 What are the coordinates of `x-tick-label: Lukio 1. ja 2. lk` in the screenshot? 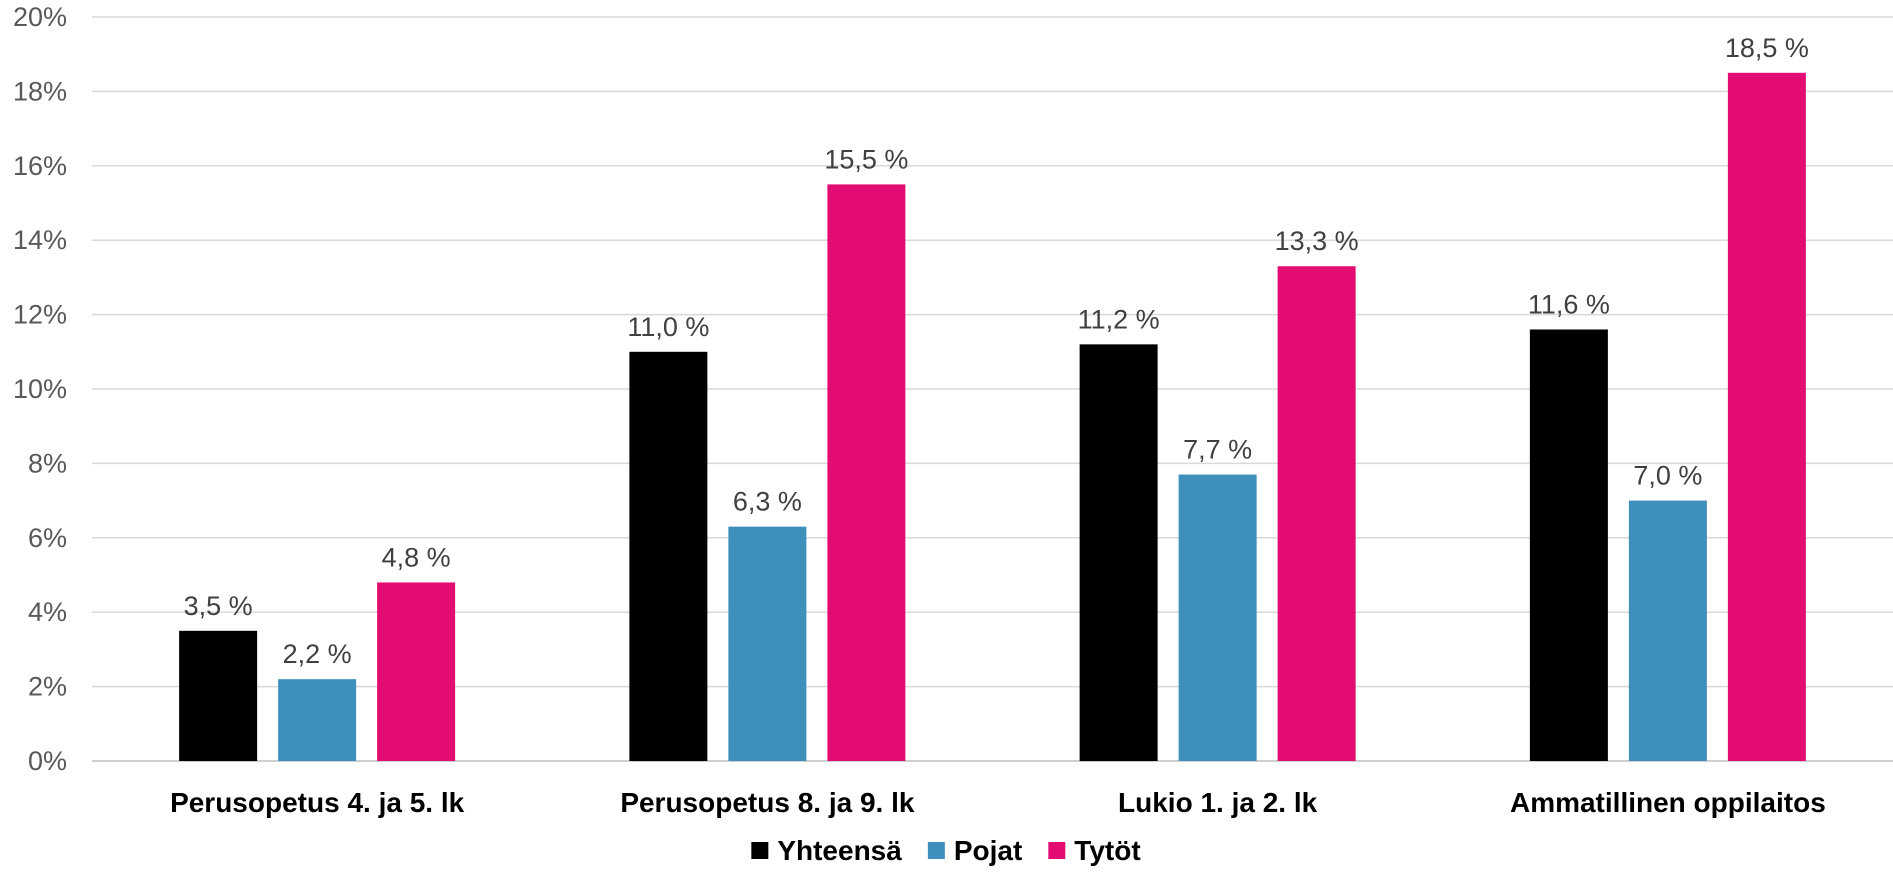 It's located at (1218, 802).